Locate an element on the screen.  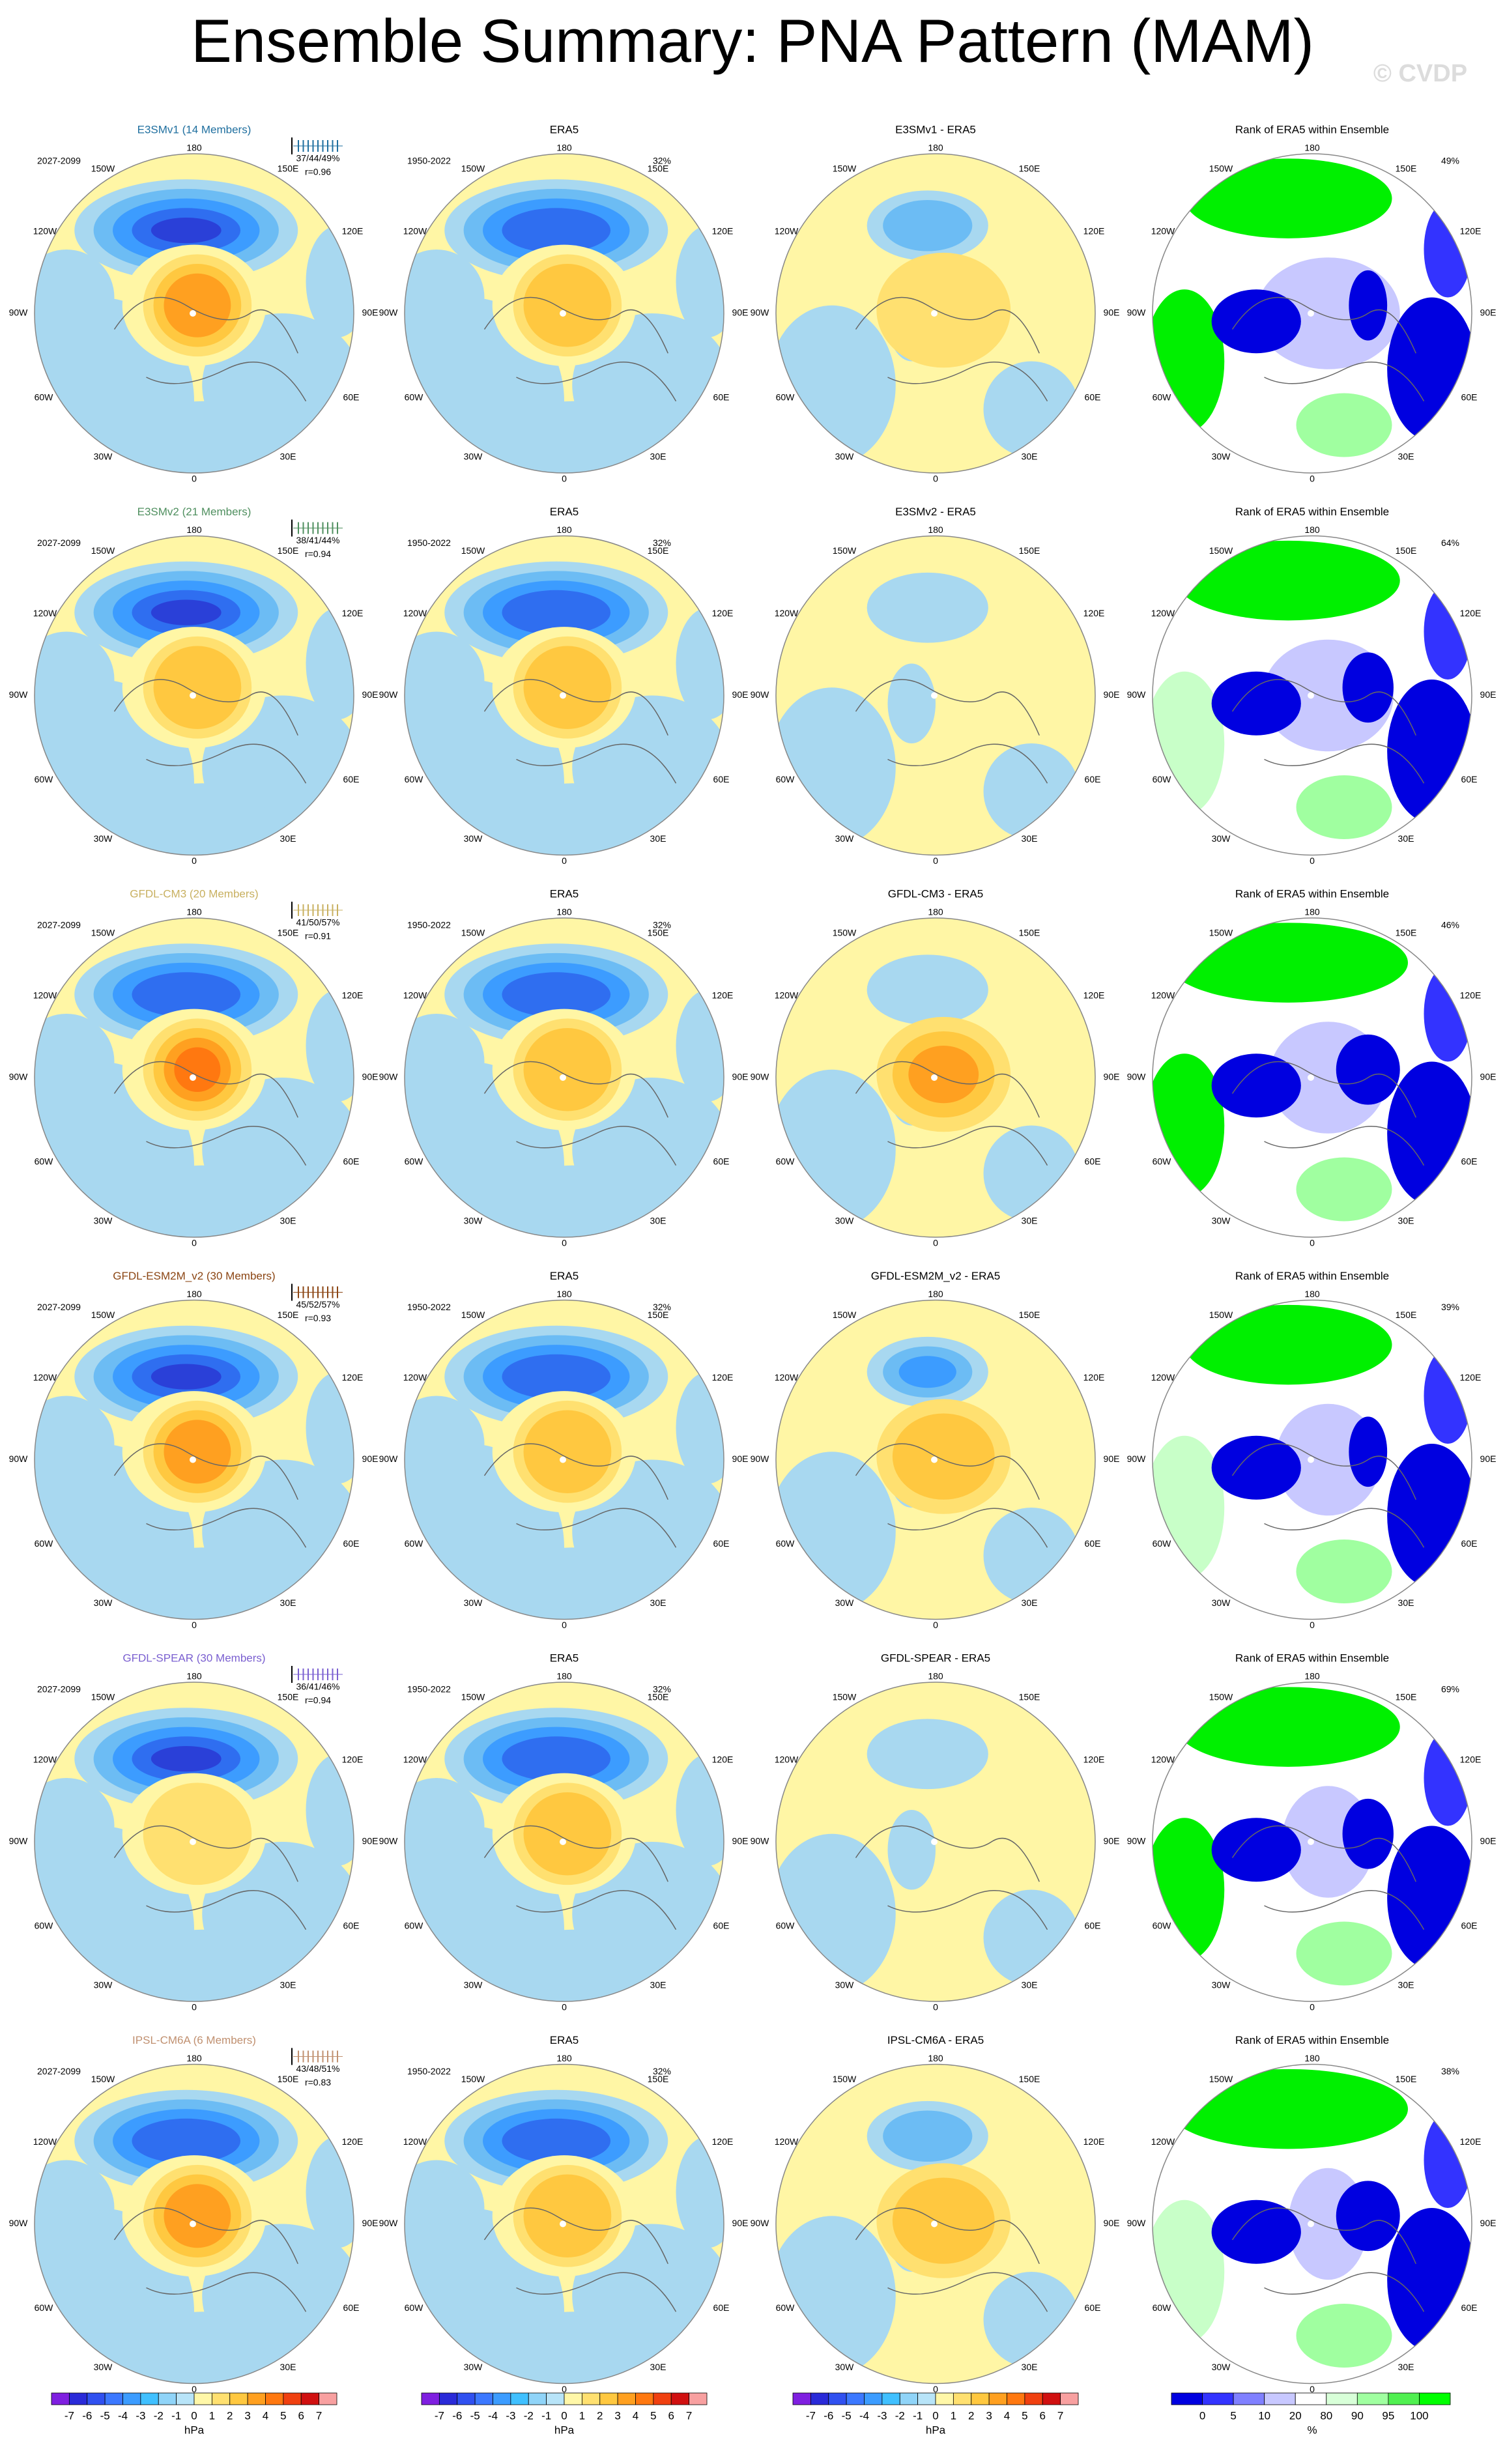
colorbar-label: -4 is located at coordinates (123, 2415).